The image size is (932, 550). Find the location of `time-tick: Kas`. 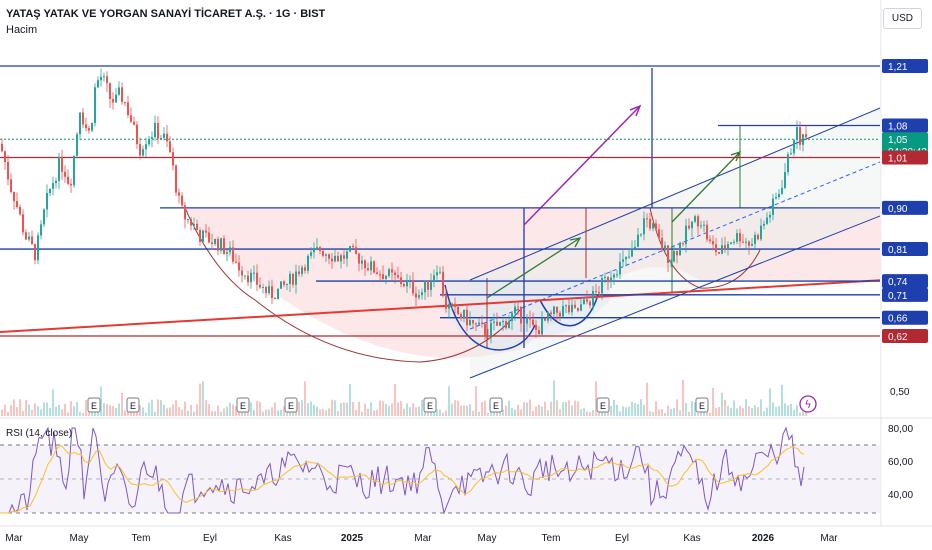

time-tick: Kas is located at coordinates (282, 538).